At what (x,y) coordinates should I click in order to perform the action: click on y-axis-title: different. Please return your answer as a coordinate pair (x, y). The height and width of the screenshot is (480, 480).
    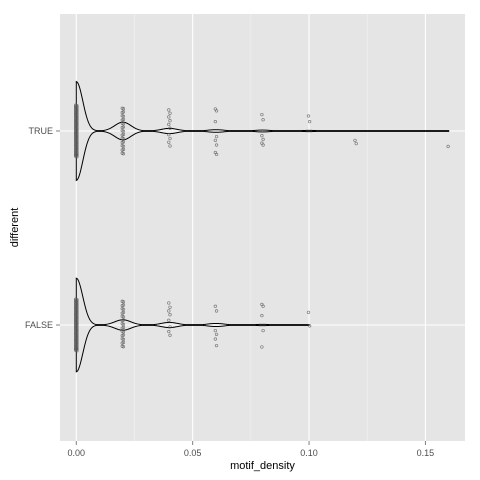
    Looking at the image, I should click on (15, 228).